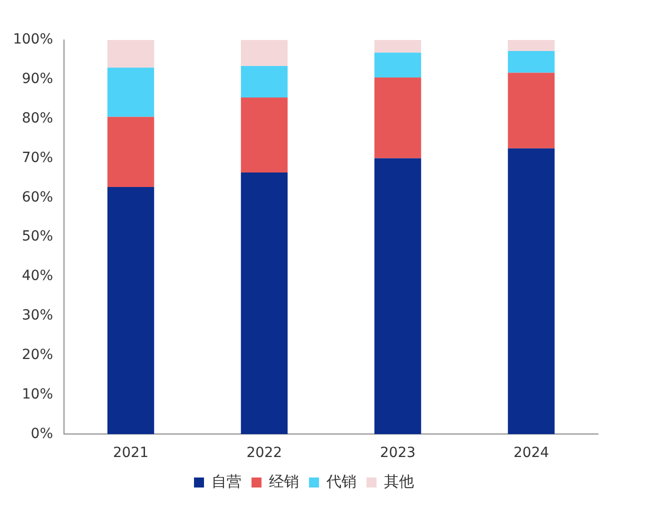  What do you see at coordinates (38, 355) in the screenshot?
I see `y-tick-label: 20%` at bounding box center [38, 355].